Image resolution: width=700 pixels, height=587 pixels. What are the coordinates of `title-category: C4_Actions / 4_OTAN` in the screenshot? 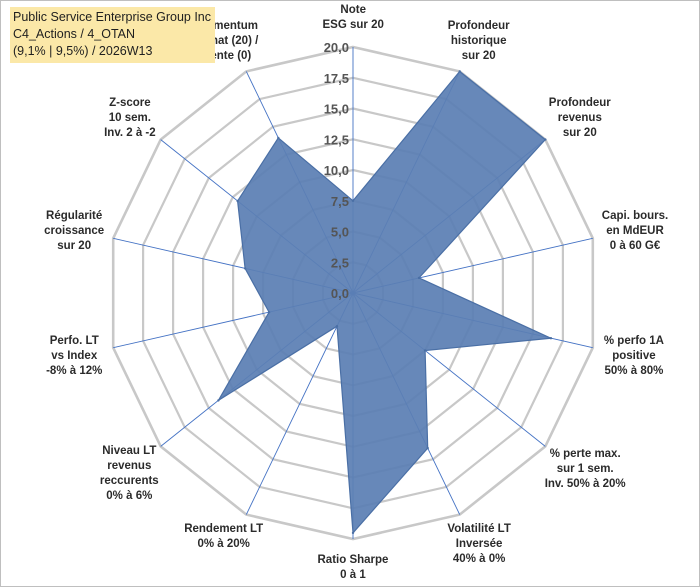 It's located at (74, 34).